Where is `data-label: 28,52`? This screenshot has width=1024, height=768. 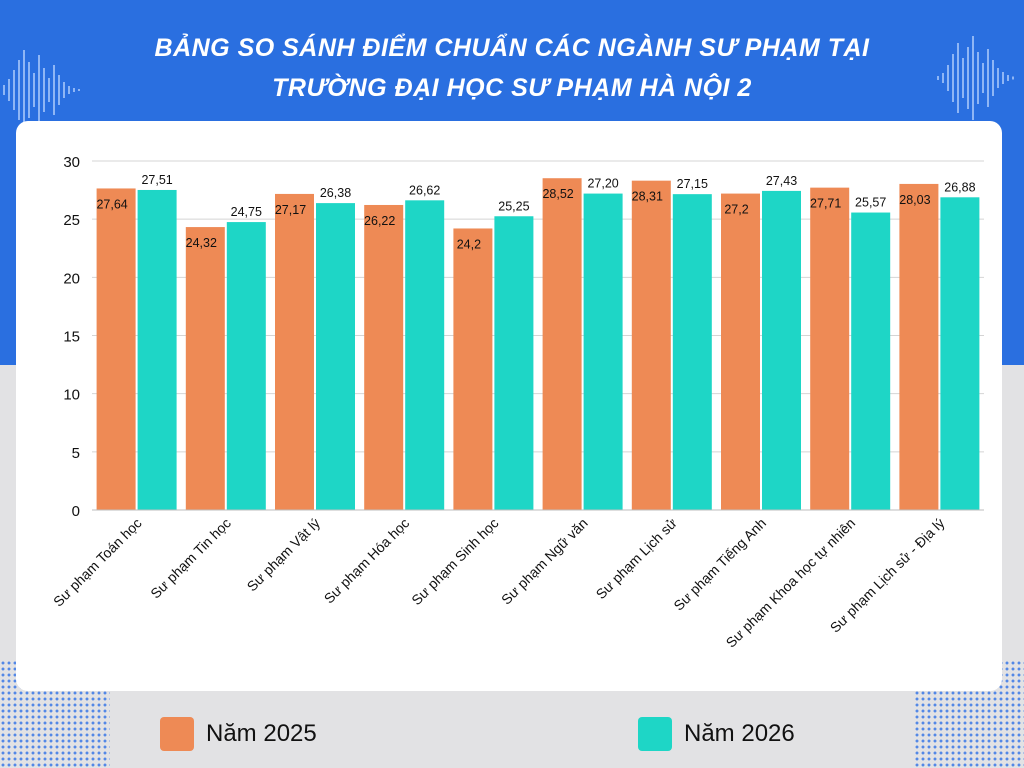 data-label: 28,52 is located at coordinates (557, 194).